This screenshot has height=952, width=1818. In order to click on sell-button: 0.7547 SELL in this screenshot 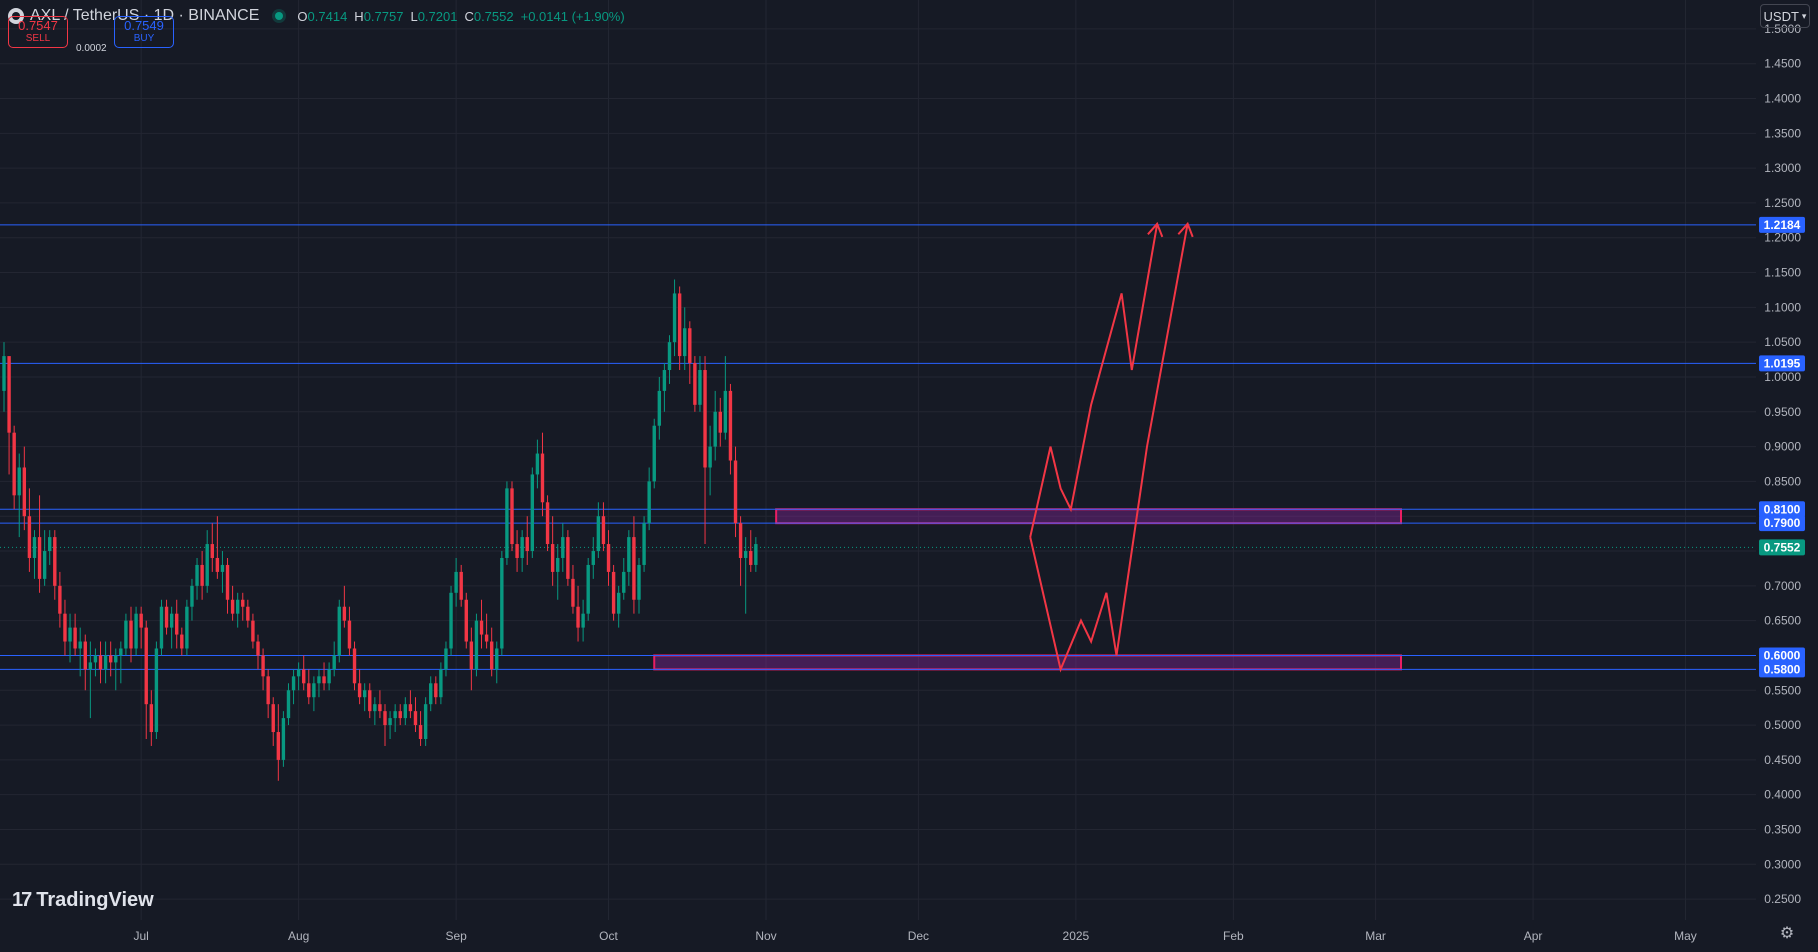, I will do `click(38, 32)`.